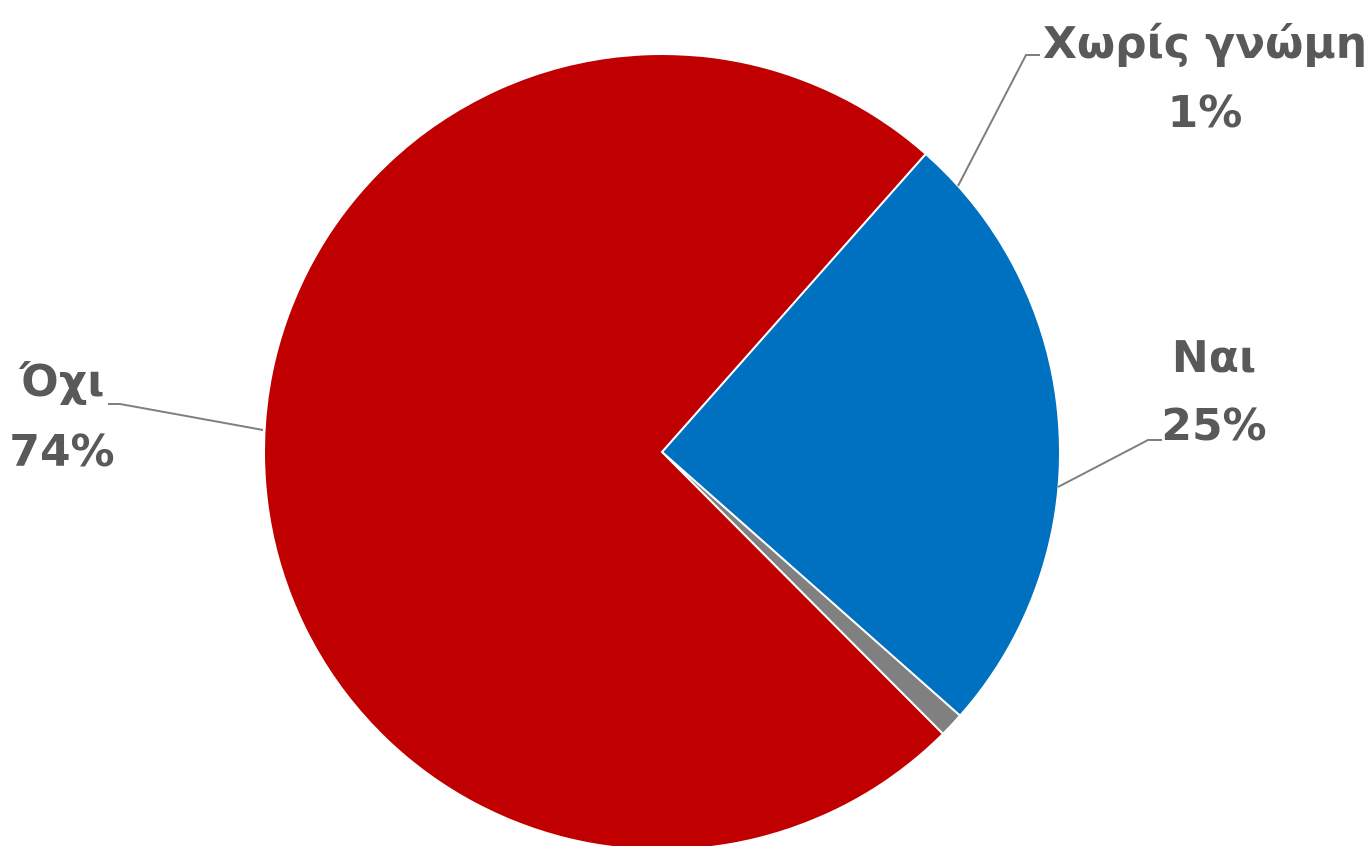  I want to click on slice-category-label: Ναι, so click(1214, 357).